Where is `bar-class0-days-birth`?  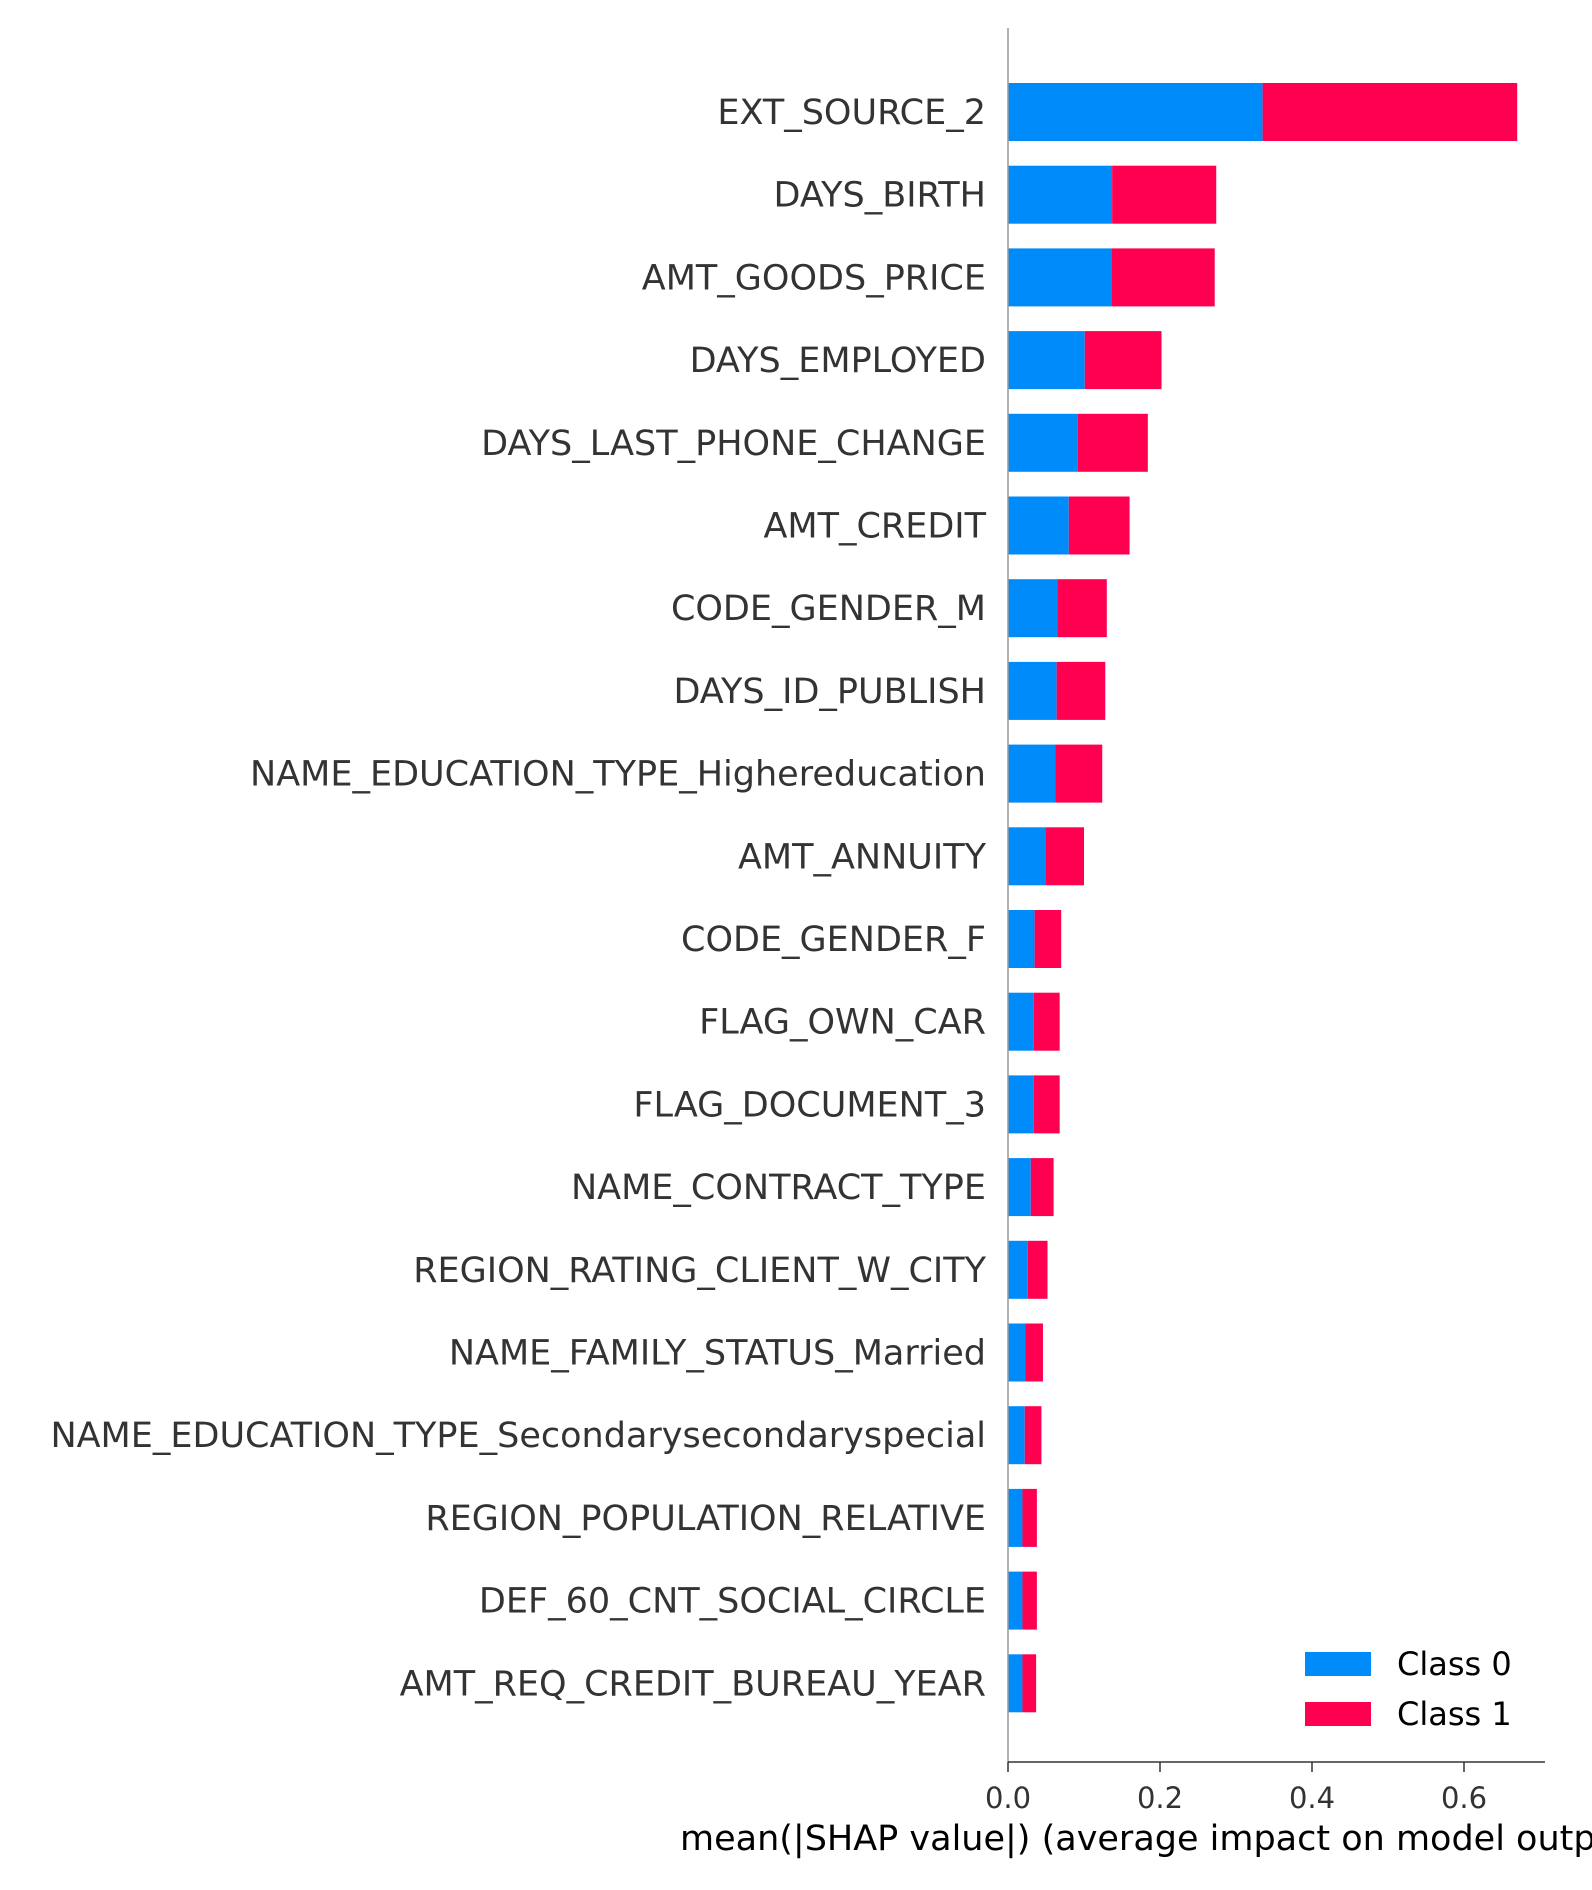 bar-class0-days-birth is located at coordinates (1060, 194).